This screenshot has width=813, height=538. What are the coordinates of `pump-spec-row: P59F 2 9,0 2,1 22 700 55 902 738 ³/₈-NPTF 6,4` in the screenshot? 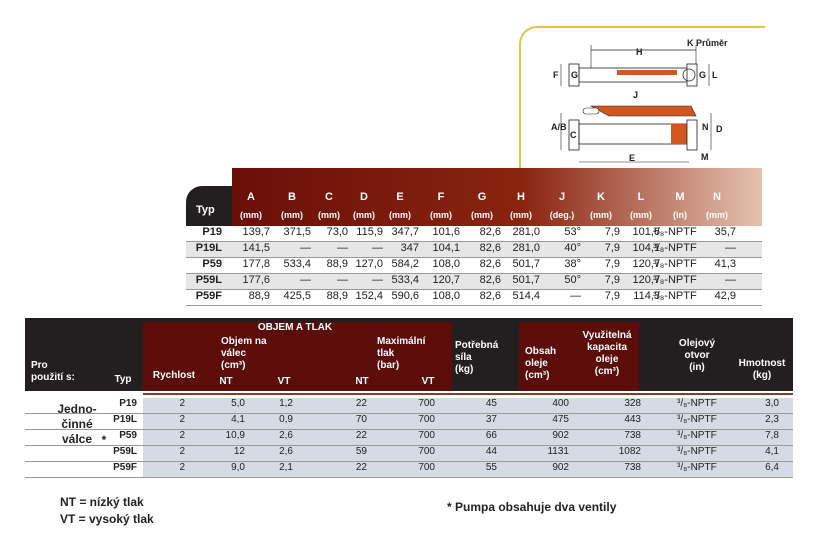 It's located at (409, 470).